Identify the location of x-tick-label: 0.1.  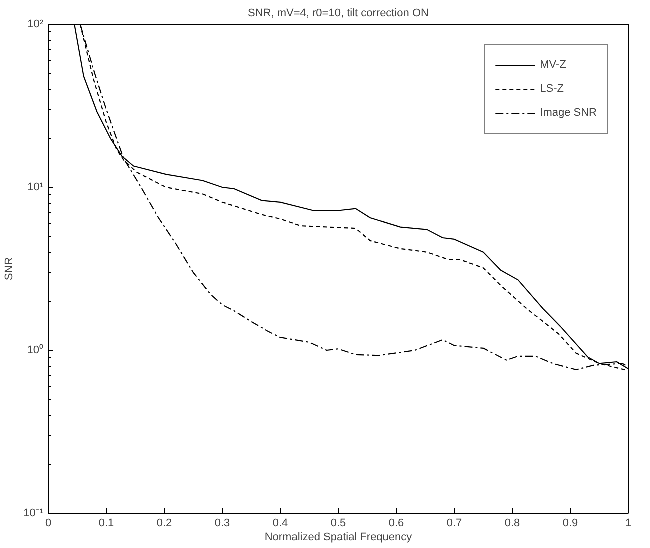
(106, 524).